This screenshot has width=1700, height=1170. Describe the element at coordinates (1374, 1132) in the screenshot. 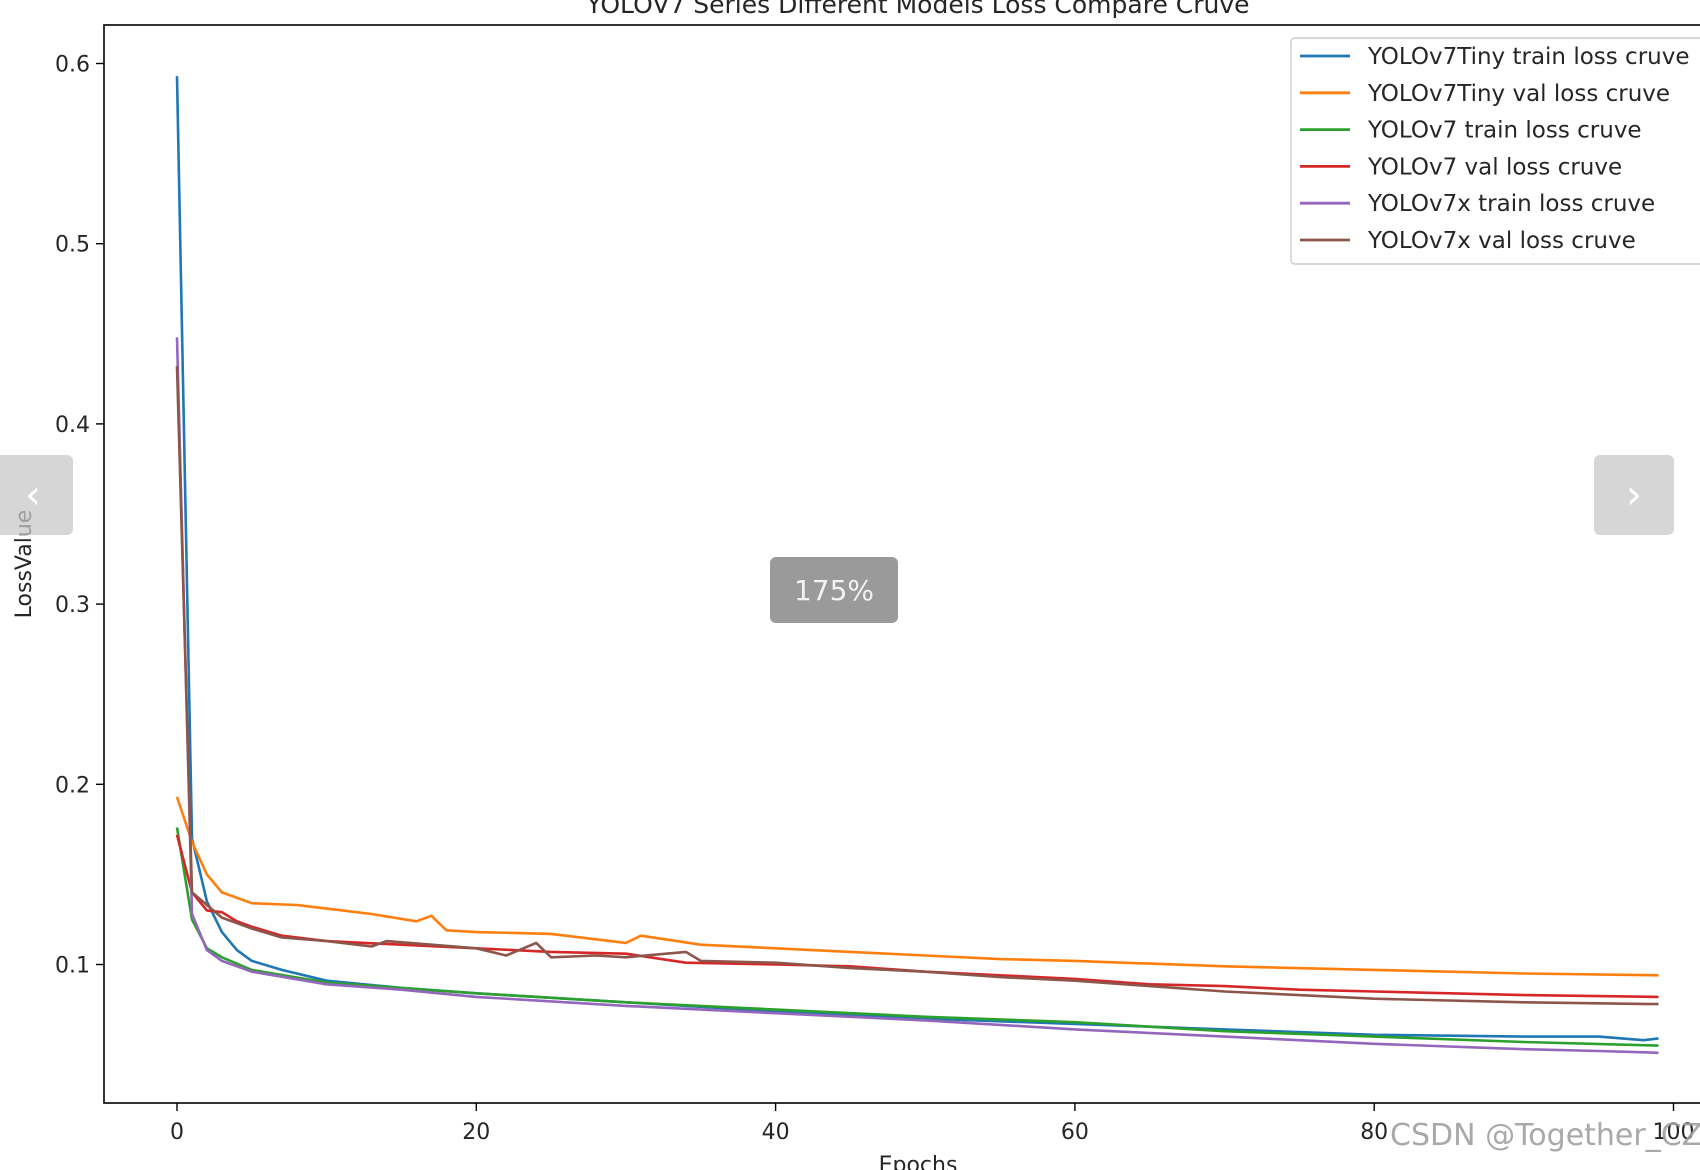

I see `x-tick-label: 80` at that location.